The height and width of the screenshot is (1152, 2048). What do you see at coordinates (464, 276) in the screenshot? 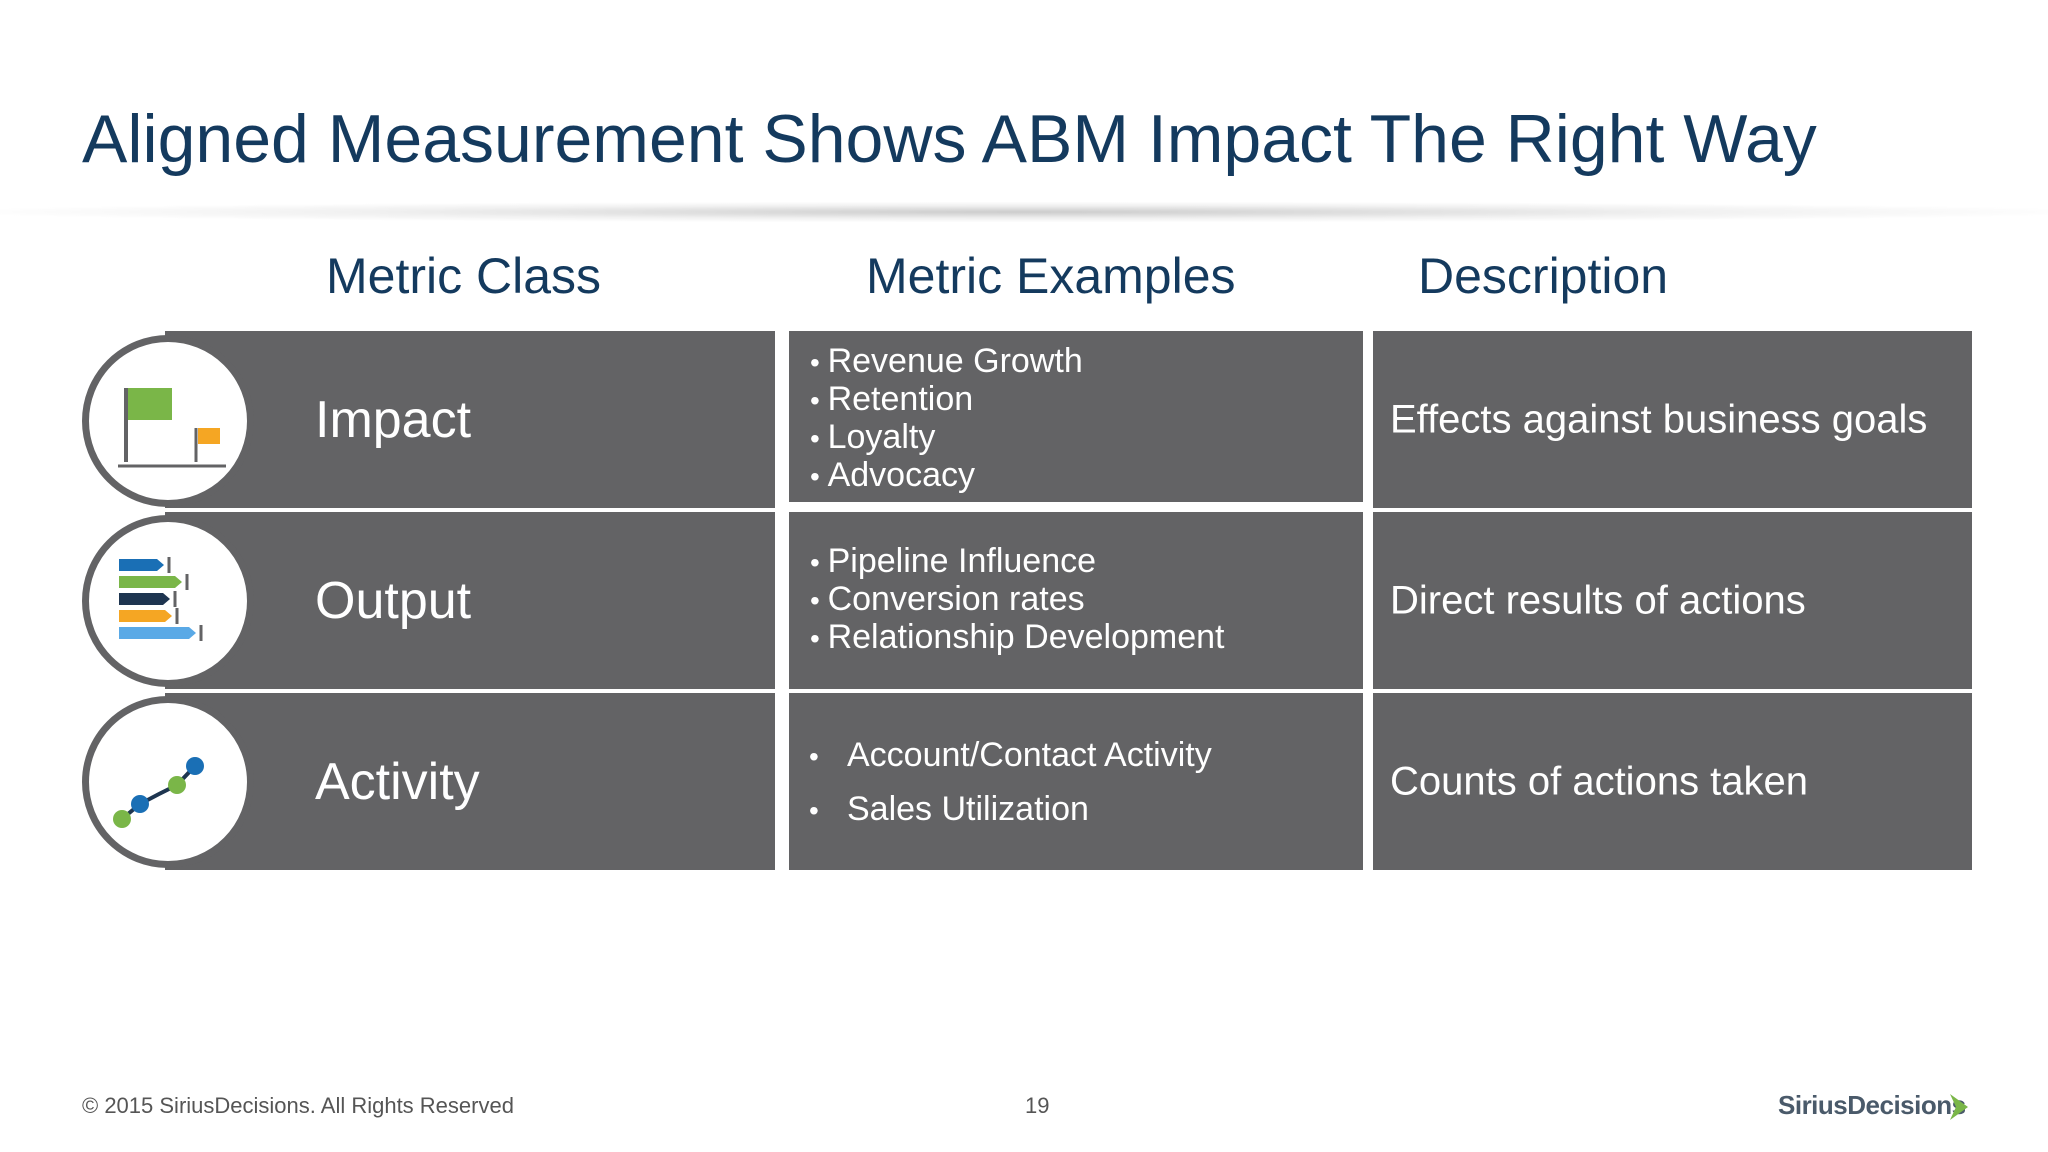
I see `header-metric-class: Metric Class` at bounding box center [464, 276].